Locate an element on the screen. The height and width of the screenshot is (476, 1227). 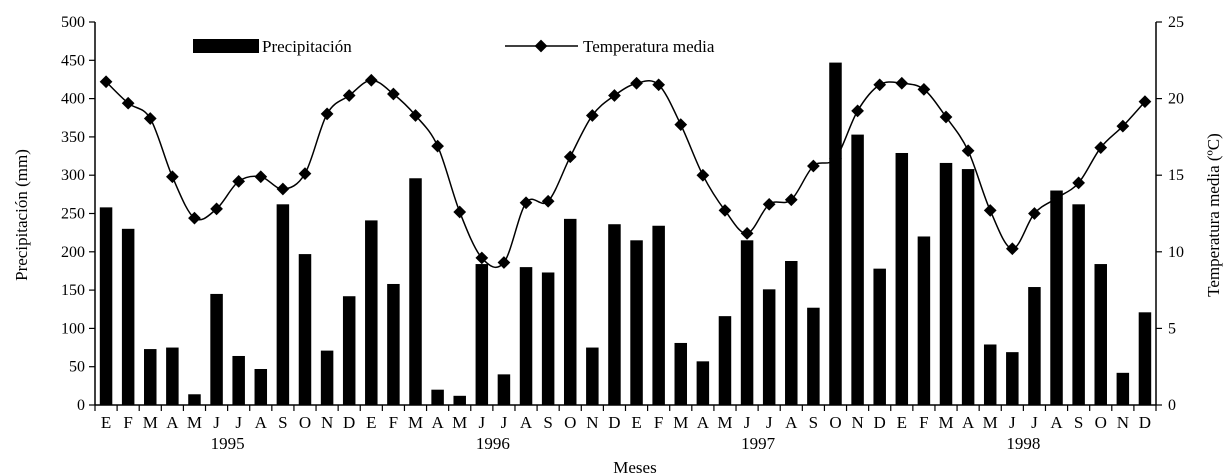
legend: Precipitación Temperatura media is located at coordinates (454, 46).